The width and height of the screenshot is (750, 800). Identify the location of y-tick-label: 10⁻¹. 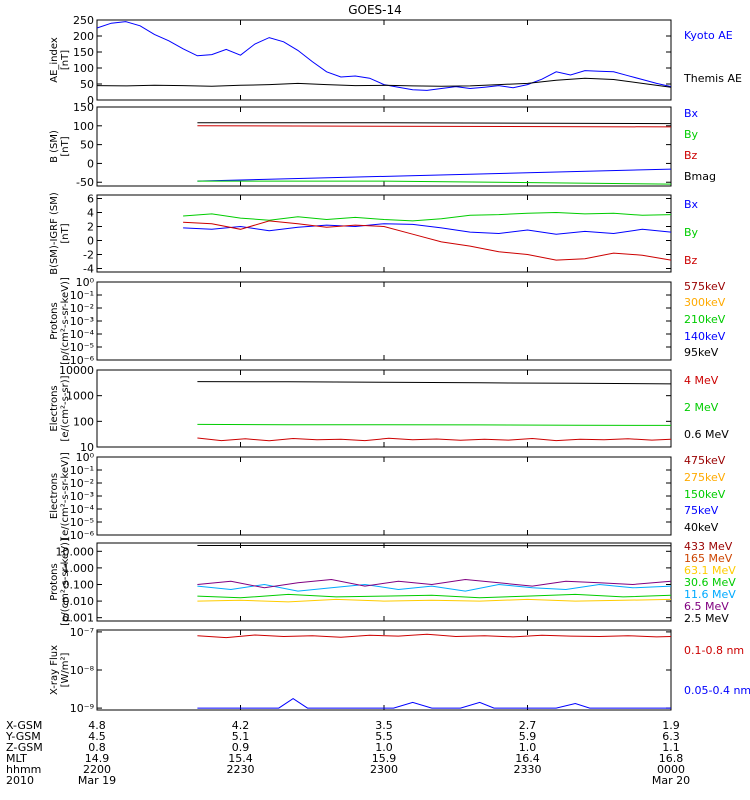
(82, 295).